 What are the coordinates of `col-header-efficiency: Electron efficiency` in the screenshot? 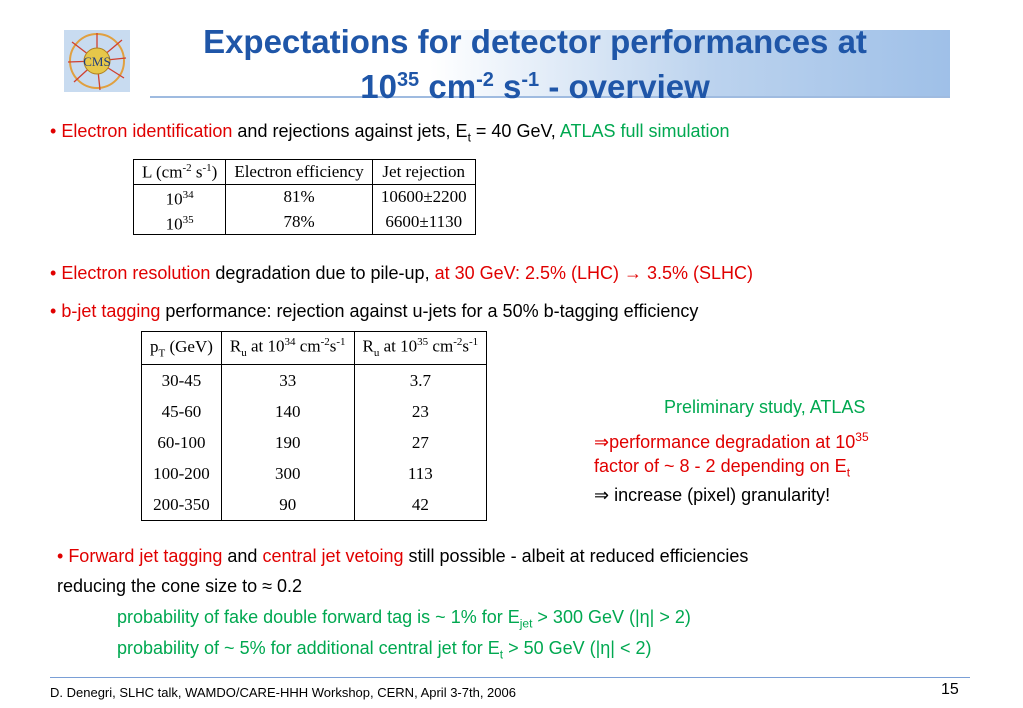 It's located at (299, 172).